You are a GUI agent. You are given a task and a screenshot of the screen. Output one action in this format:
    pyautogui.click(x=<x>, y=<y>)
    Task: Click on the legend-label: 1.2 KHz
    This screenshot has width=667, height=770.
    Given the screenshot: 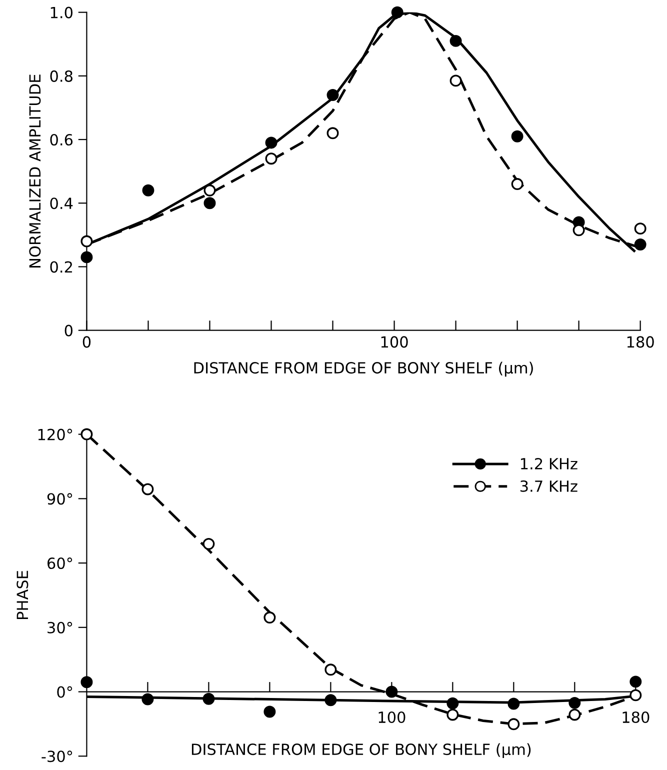 What is the action you would take?
    pyautogui.click(x=549, y=464)
    